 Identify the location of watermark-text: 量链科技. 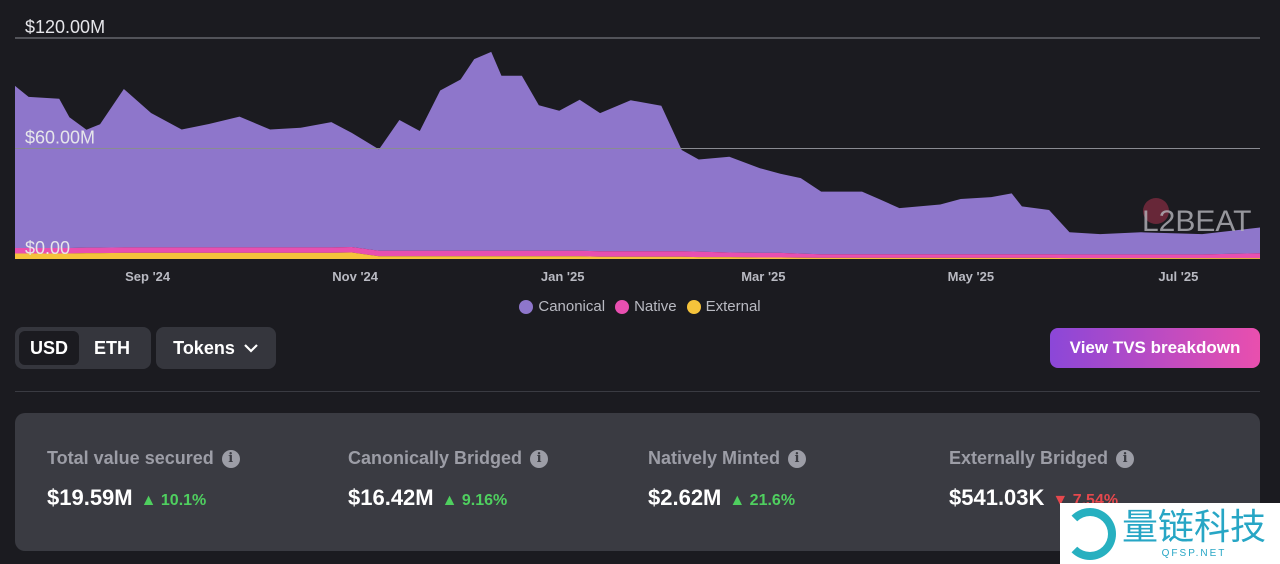
(1194, 527).